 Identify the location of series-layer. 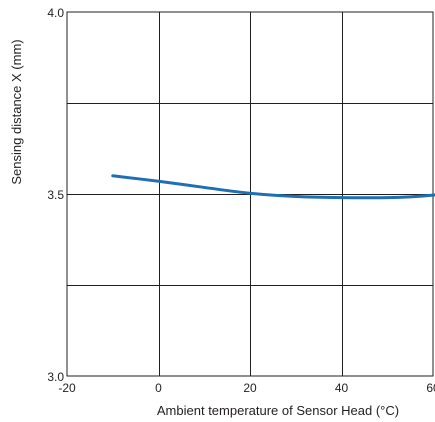
(273, 187).